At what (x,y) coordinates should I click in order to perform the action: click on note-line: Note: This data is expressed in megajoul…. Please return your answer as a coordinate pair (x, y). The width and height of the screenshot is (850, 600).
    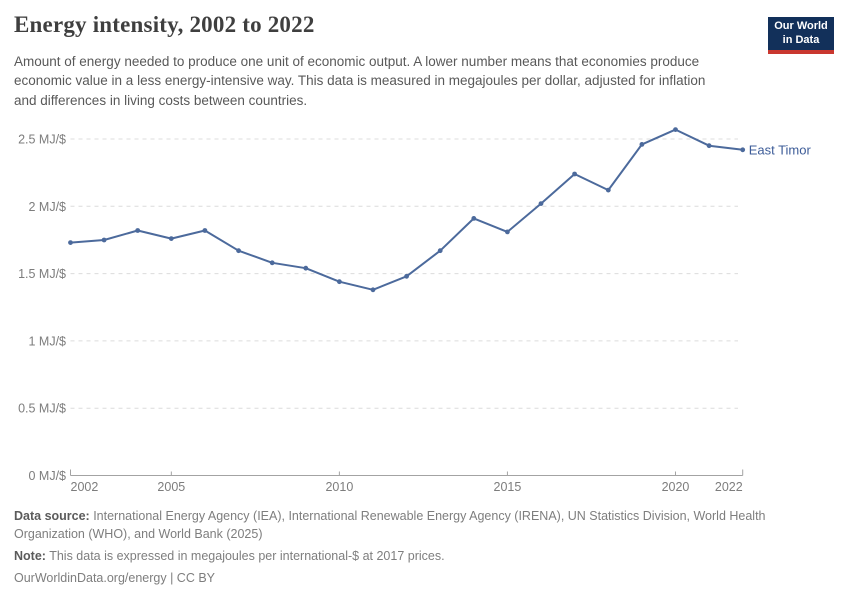
    Looking at the image, I should click on (398, 556).